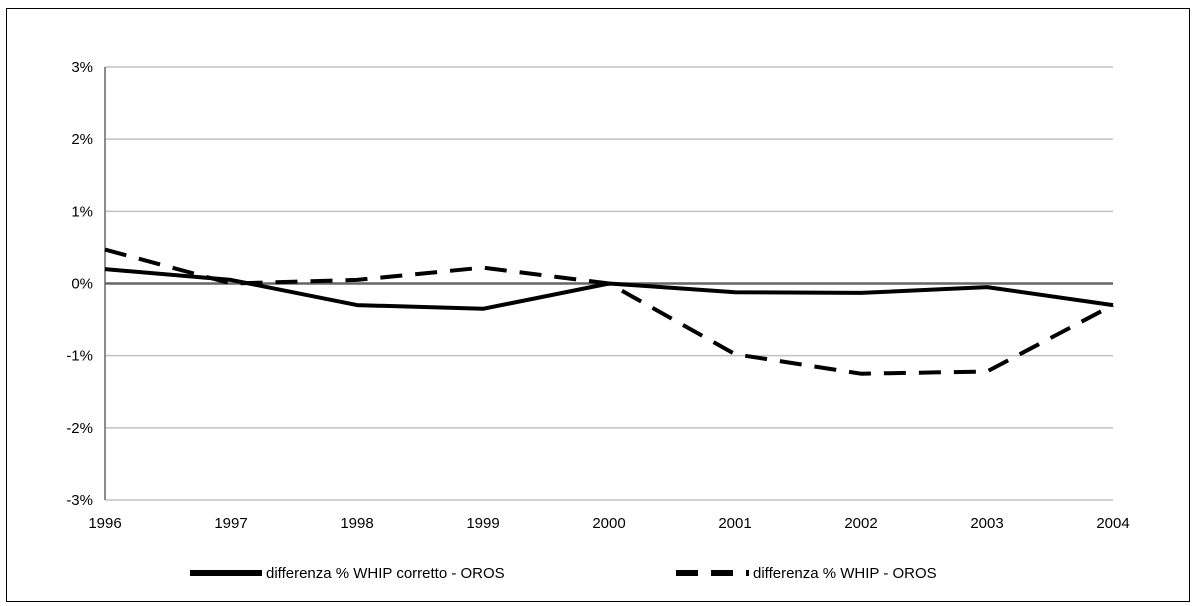 The width and height of the screenshot is (1198, 606). I want to click on y-axis-tick-labels: 3% 2% 1% 0% -1% -2% -3%, so click(79, 284).